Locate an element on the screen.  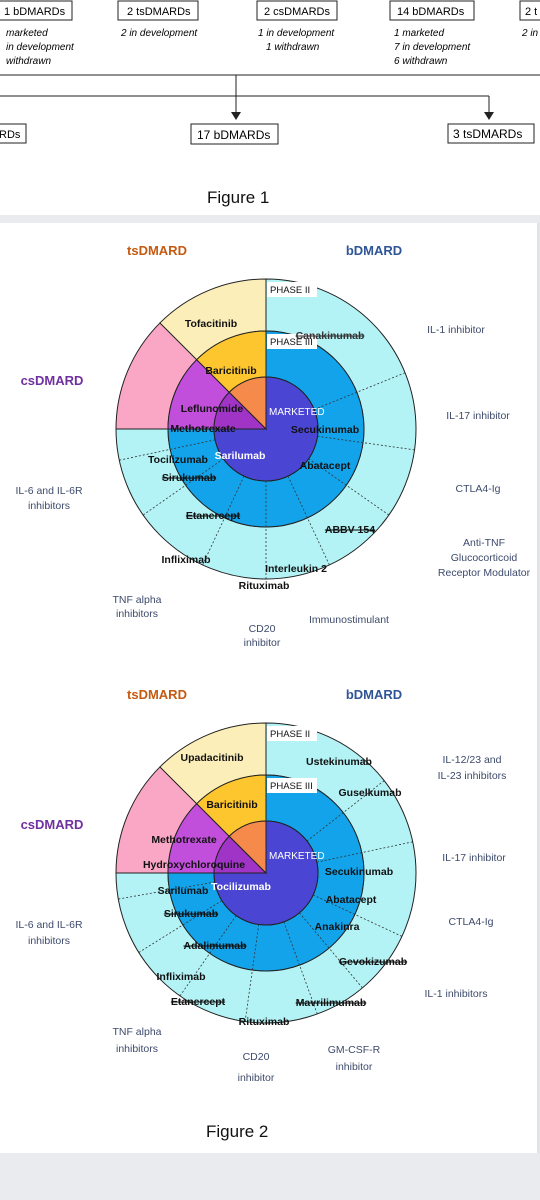
category-label: Glucocorticoid is located at coordinates (484, 558).